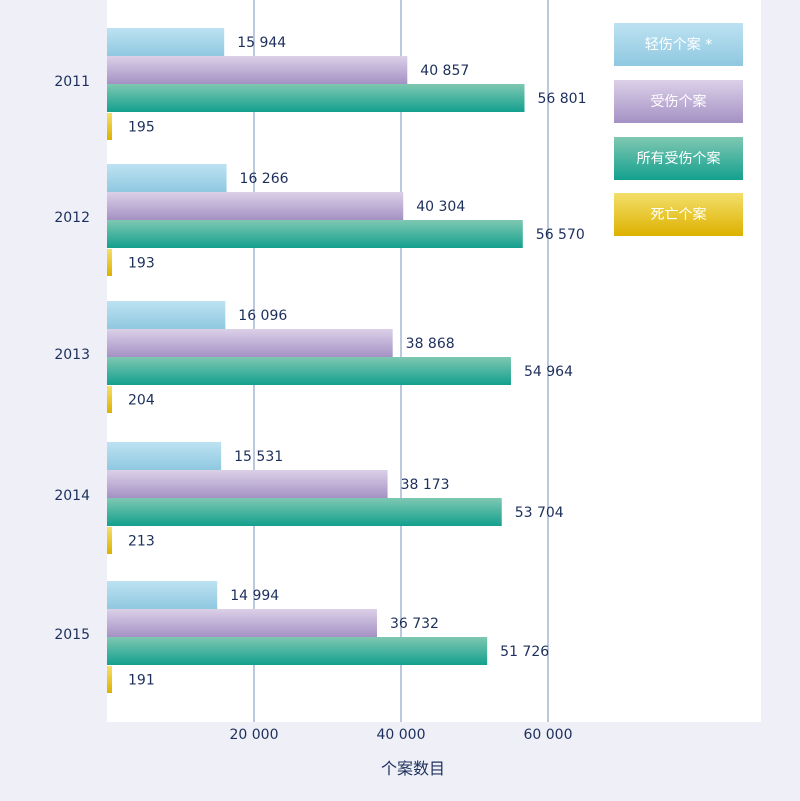 Image resolution: width=800 pixels, height=801 pixels. What do you see at coordinates (141, 542) in the screenshot?
I see `data-label: 213` at bounding box center [141, 542].